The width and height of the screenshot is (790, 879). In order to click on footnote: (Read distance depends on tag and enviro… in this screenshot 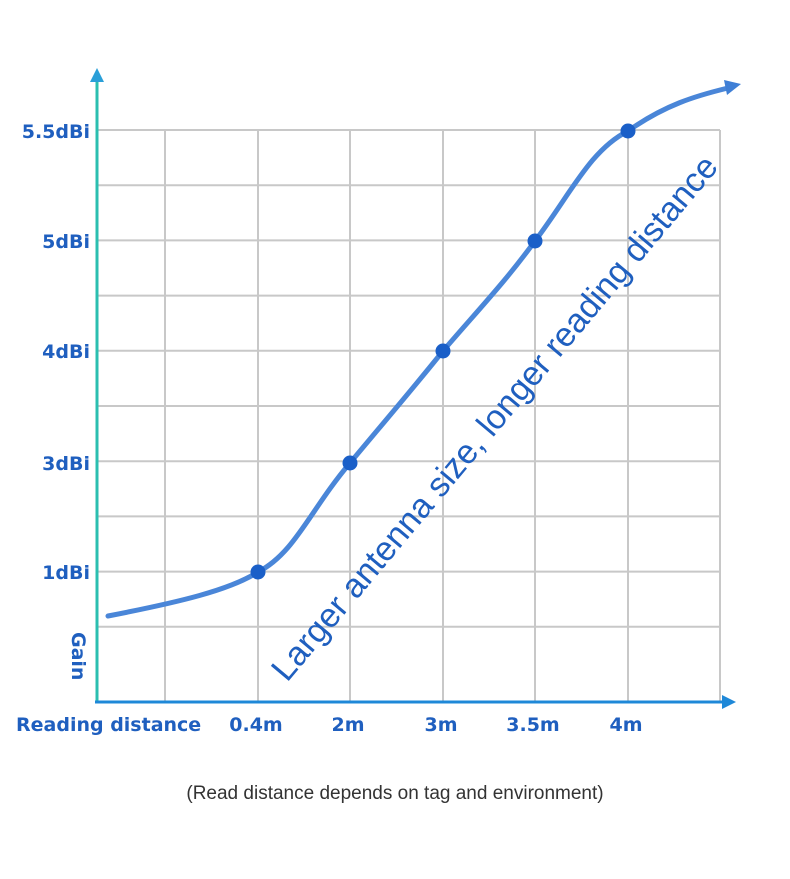, I will do `click(394, 793)`.